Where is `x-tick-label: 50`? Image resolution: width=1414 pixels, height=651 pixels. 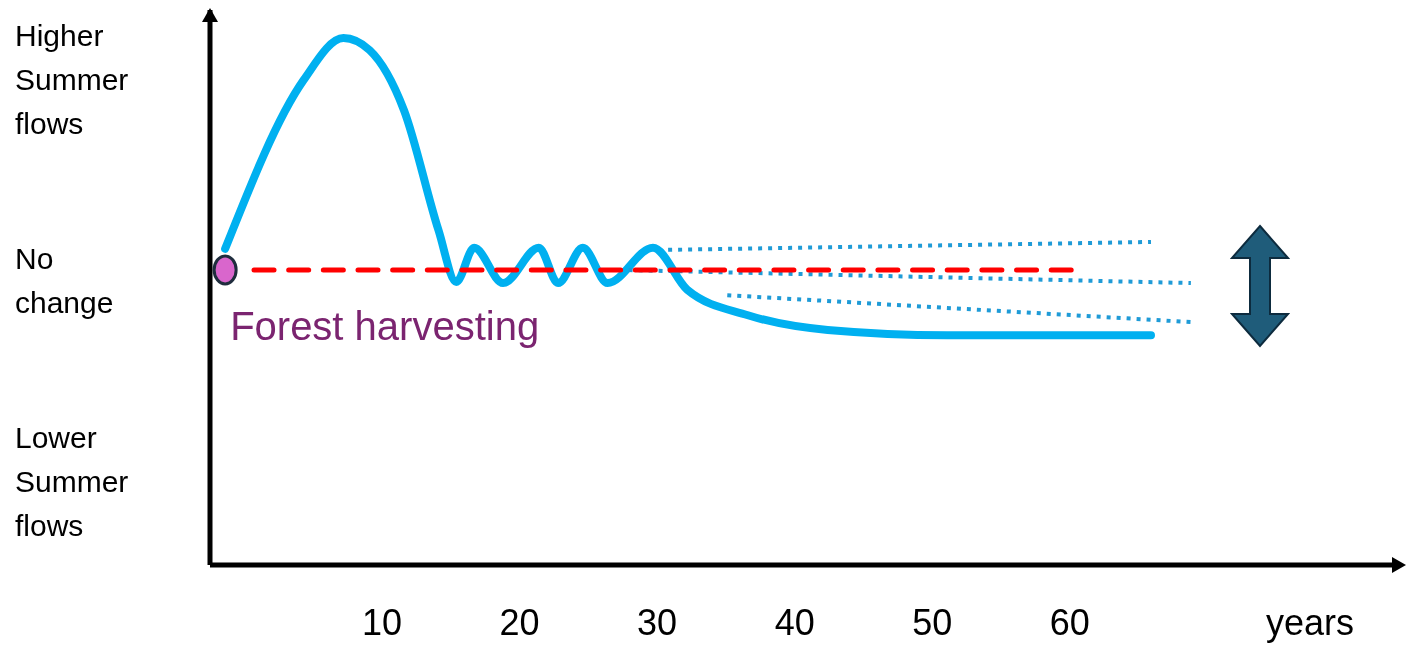
x-tick-label: 50 is located at coordinates (932, 622).